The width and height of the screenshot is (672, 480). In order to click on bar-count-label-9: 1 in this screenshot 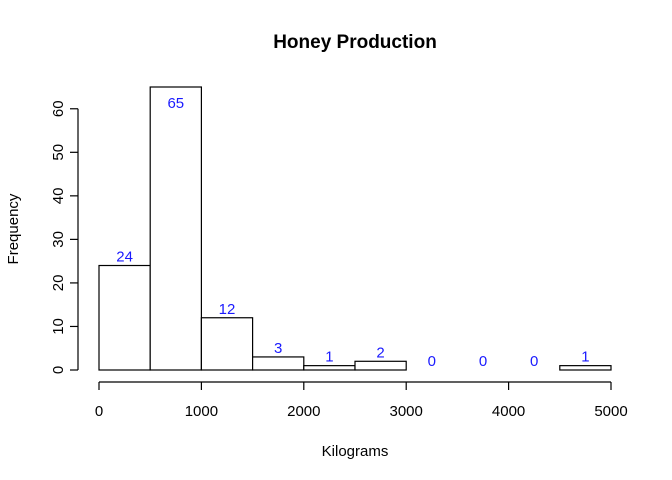, I will do `click(585, 357)`.